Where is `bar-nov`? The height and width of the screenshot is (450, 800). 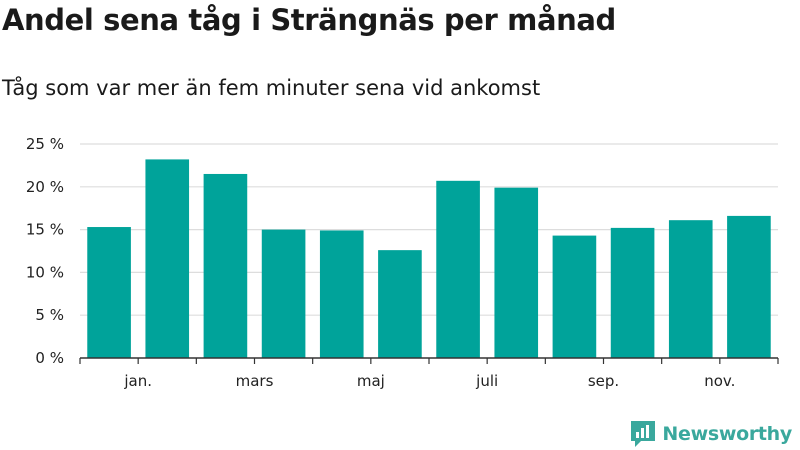 bar-nov is located at coordinates (749, 286).